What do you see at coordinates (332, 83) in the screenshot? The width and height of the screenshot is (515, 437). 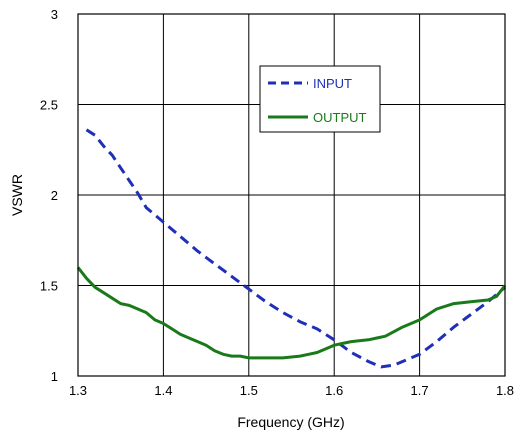 I see `legend-label-input: INPUT` at bounding box center [332, 83].